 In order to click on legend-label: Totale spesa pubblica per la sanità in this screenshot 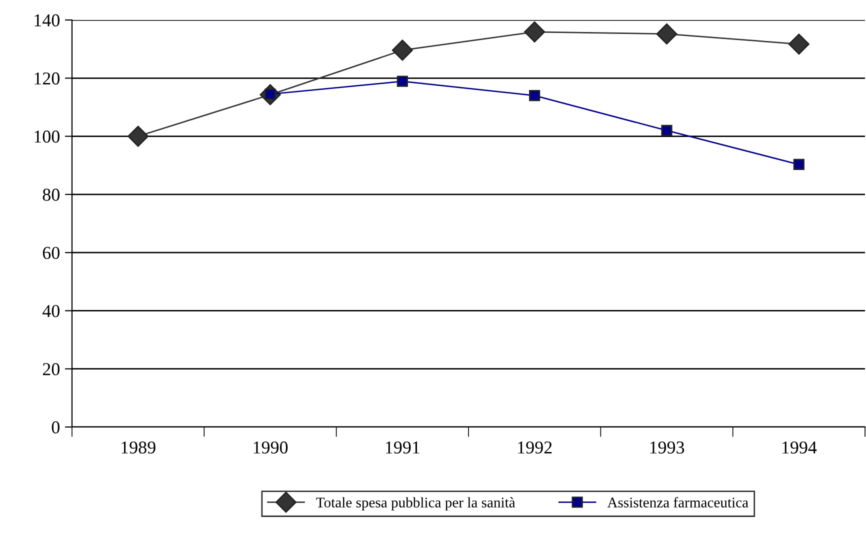, I will do `click(416, 503)`.